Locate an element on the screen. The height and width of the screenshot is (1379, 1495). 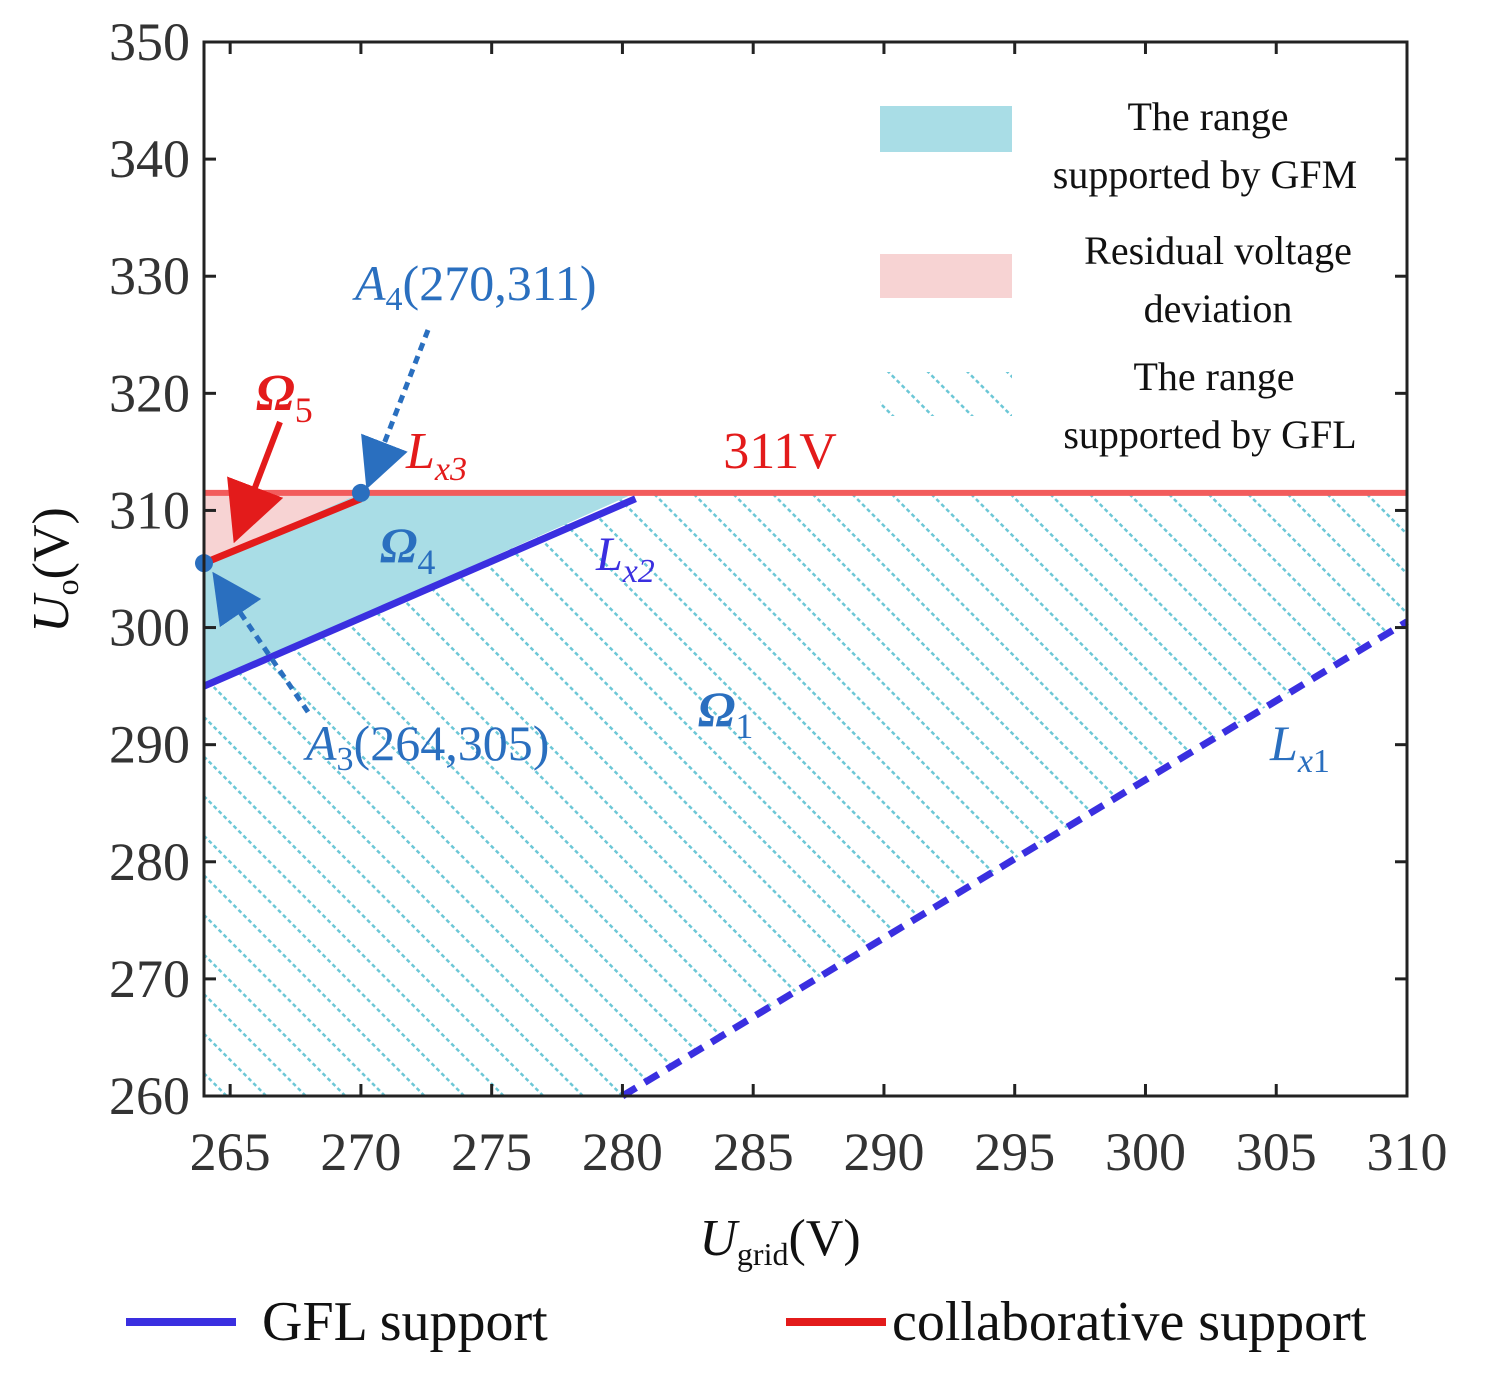
x-tick-label: 275 is located at coordinates (491, 1152).